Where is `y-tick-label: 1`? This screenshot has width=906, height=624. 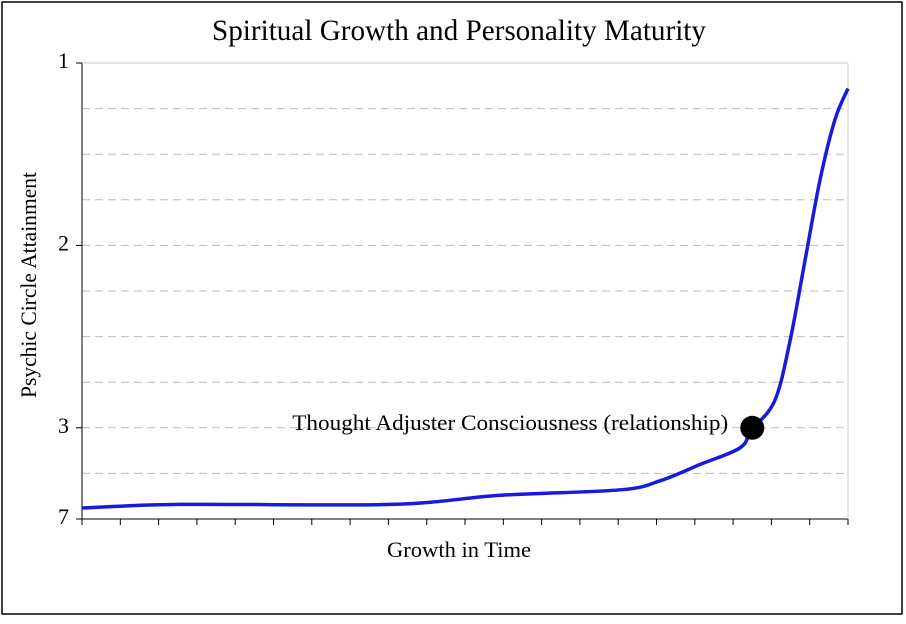
y-tick-label: 1 is located at coordinates (63, 60).